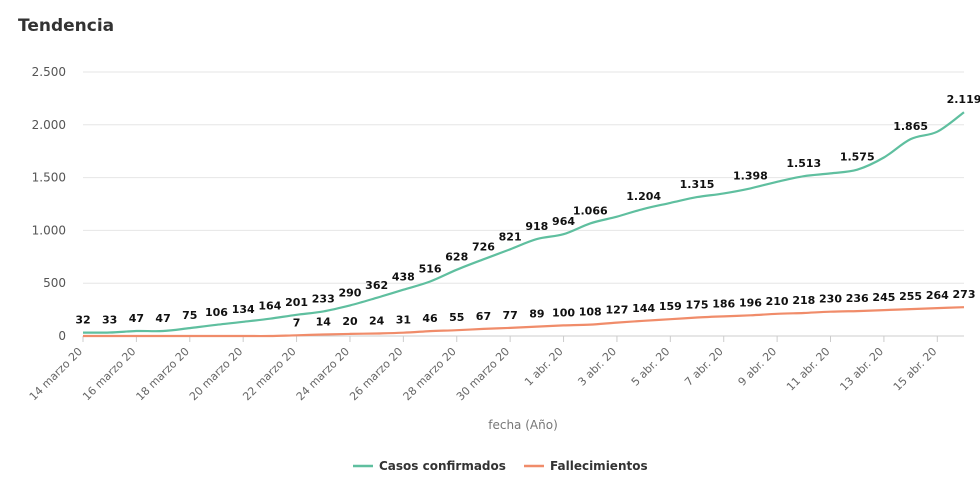 The width and height of the screenshot is (980, 483). I want to click on x-tick-label: 13 abr. 20, so click(861, 369).